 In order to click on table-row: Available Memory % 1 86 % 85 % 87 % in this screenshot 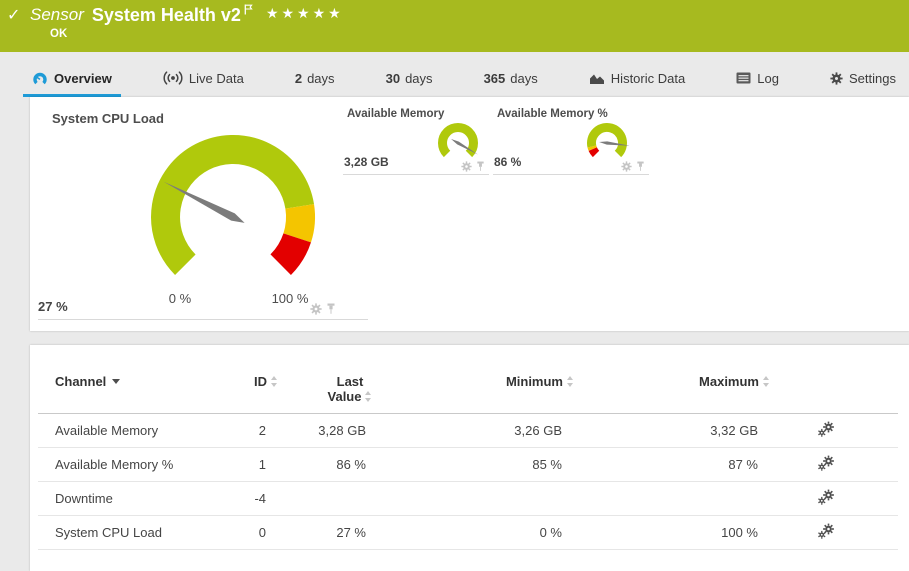, I will do `click(468, 464)`.